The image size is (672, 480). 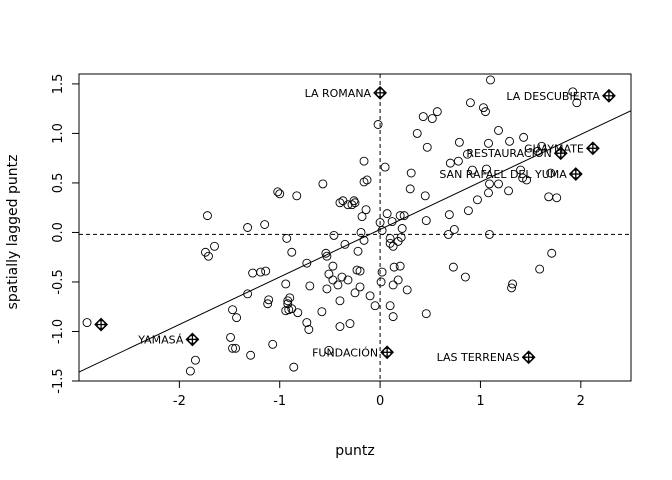 I want to click on point-label: GUAYMATE, so click(x=554, y=148).